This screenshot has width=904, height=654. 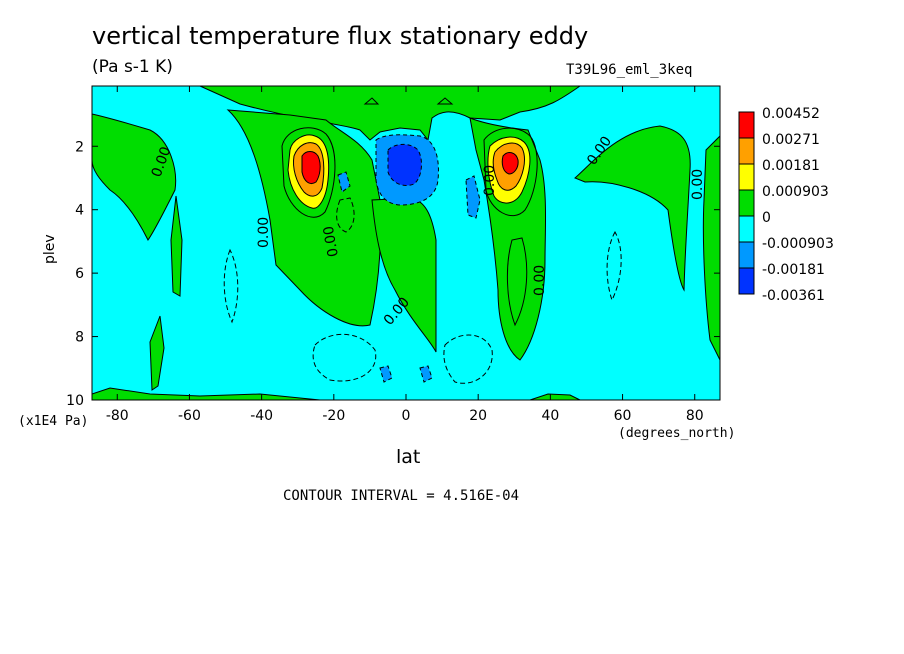 I want to click on x-tick-label: -60, so click(x=189, y=416).